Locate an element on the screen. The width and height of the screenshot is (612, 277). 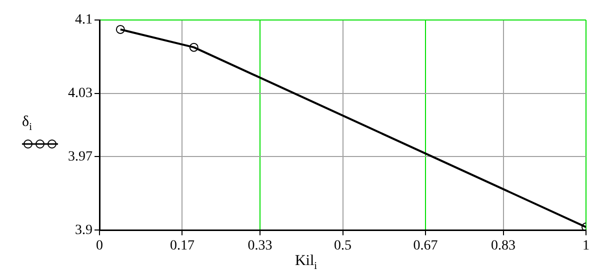
x-tick-label: 0.17 is located at coordinates (182, 246).